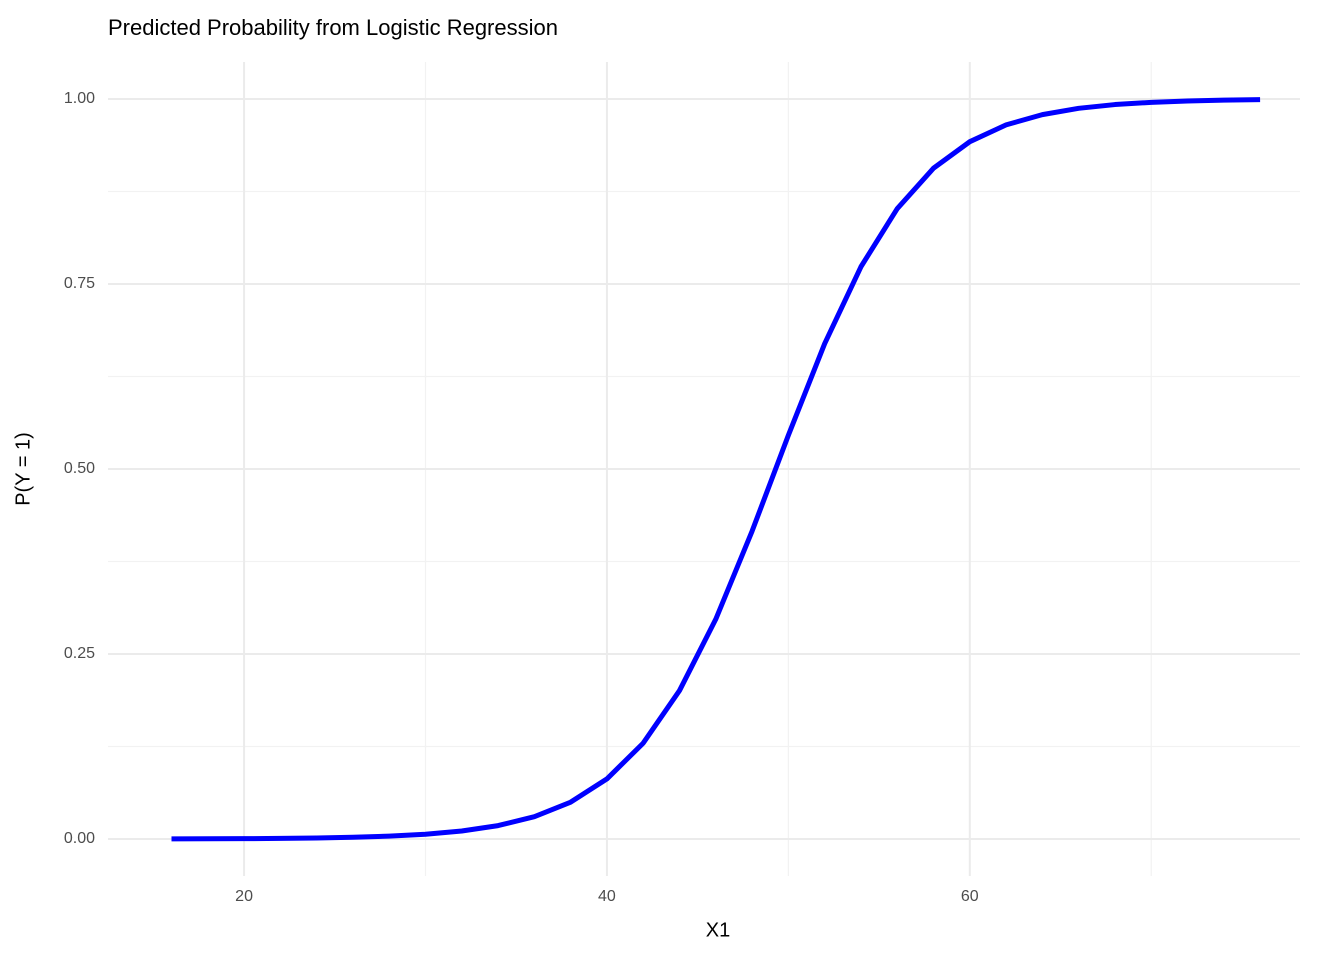 The height and width of the screenshot is (960, 1344). Describe the element at coordinates (244, 896) in the screenshot. I see `x-tick-label: 20` at that location.